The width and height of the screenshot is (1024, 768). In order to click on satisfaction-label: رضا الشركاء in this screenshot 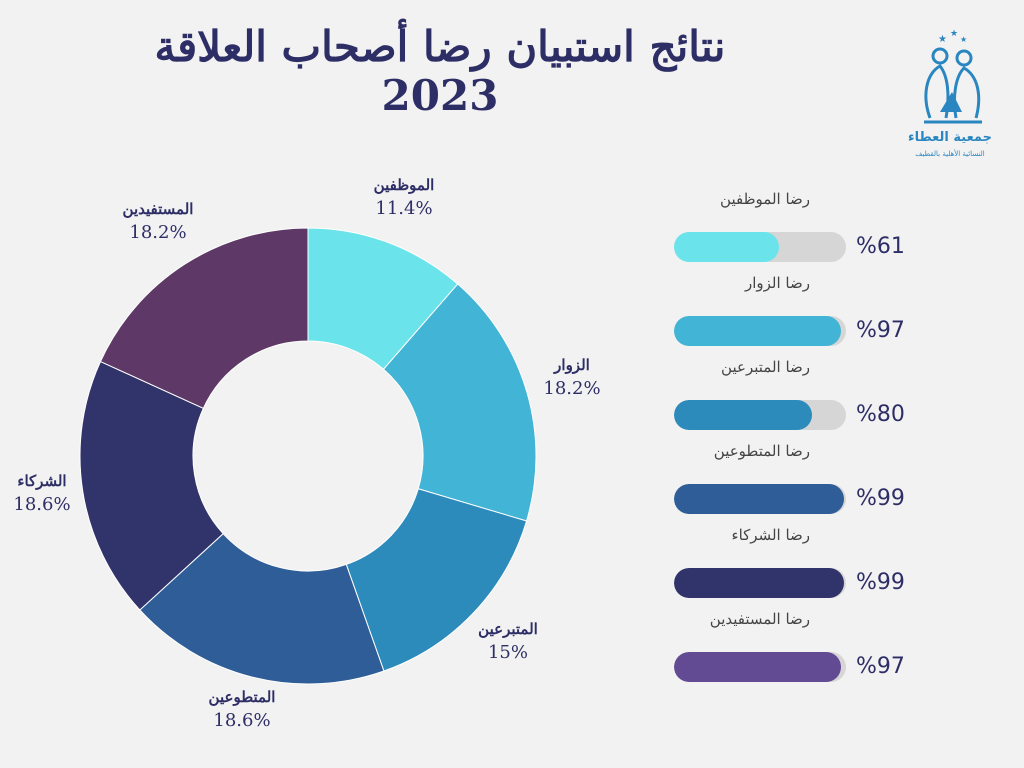, I will do `click(770, 535)`.